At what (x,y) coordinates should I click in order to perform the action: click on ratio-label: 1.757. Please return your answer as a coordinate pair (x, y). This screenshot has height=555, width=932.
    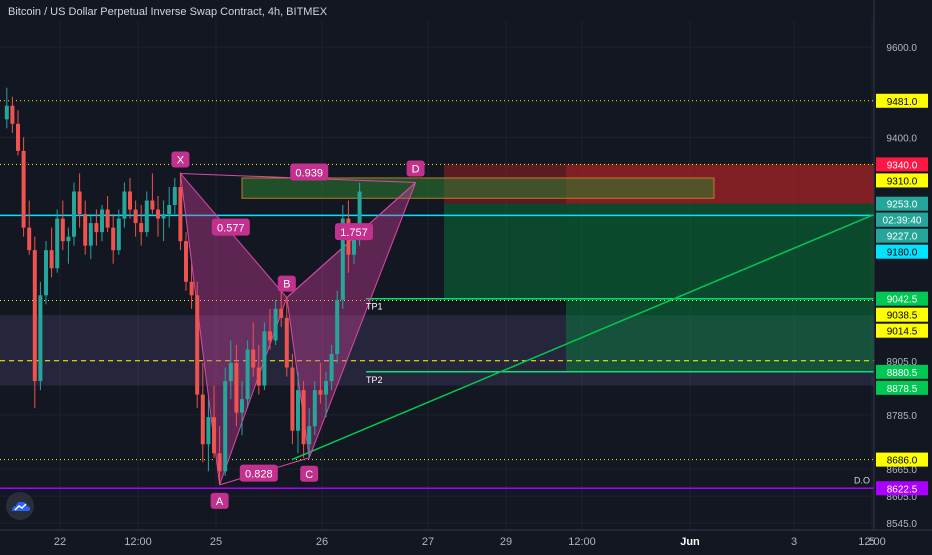
    Looking at the image, I should click on (354, 233).